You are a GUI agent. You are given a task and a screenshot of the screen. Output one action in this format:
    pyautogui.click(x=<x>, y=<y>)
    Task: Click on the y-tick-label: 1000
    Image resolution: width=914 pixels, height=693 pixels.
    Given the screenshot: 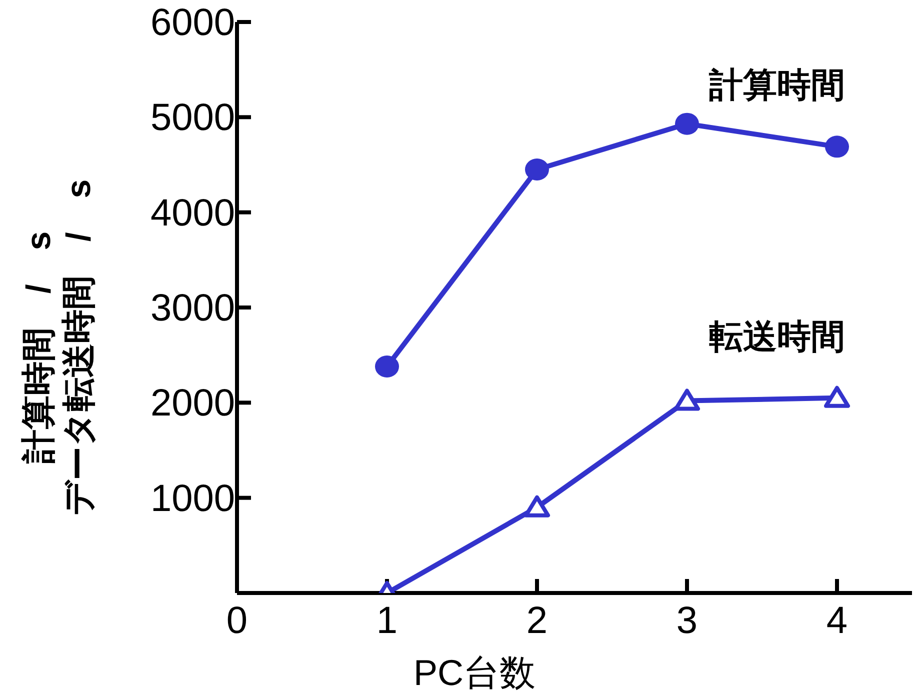 What is the action you would take?
    pyautogui.click(x=192, y=499)
    